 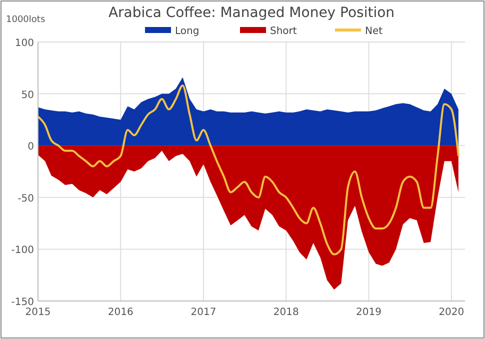 I want to click on x-tick-label: 2019, so click(x=369, y=312).